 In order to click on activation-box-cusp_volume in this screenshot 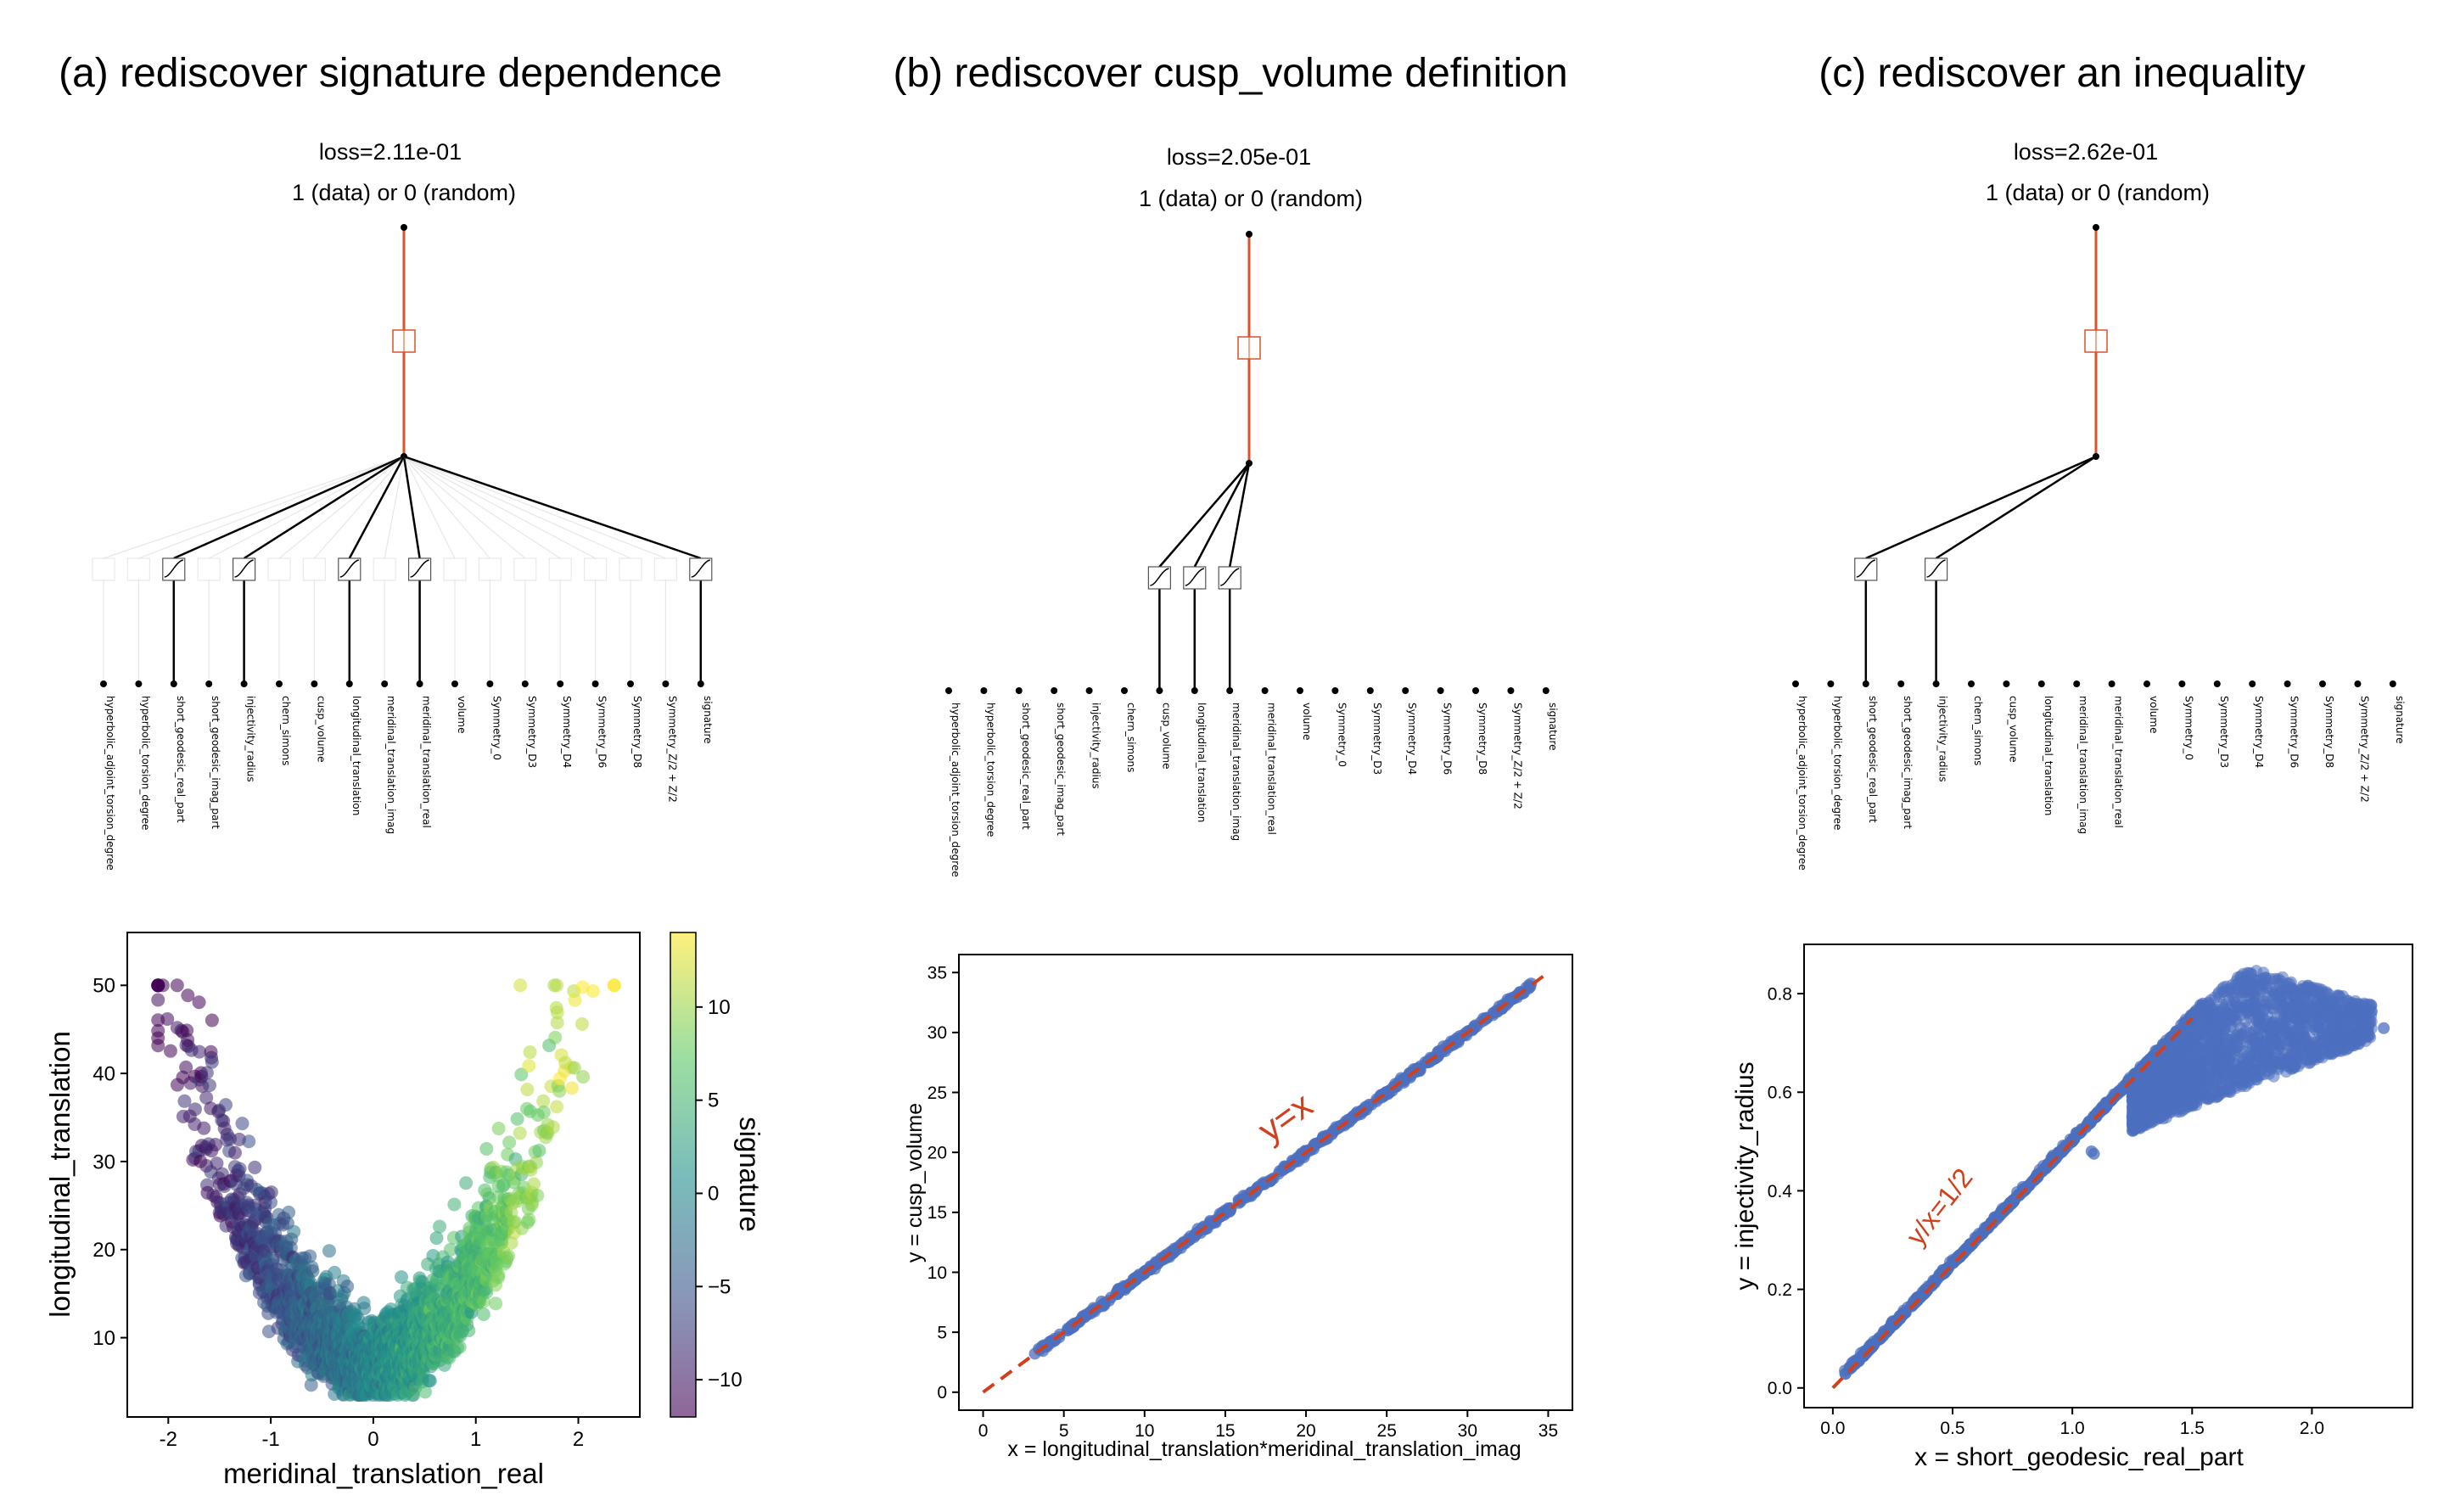, I will do `click(314, 569)`.